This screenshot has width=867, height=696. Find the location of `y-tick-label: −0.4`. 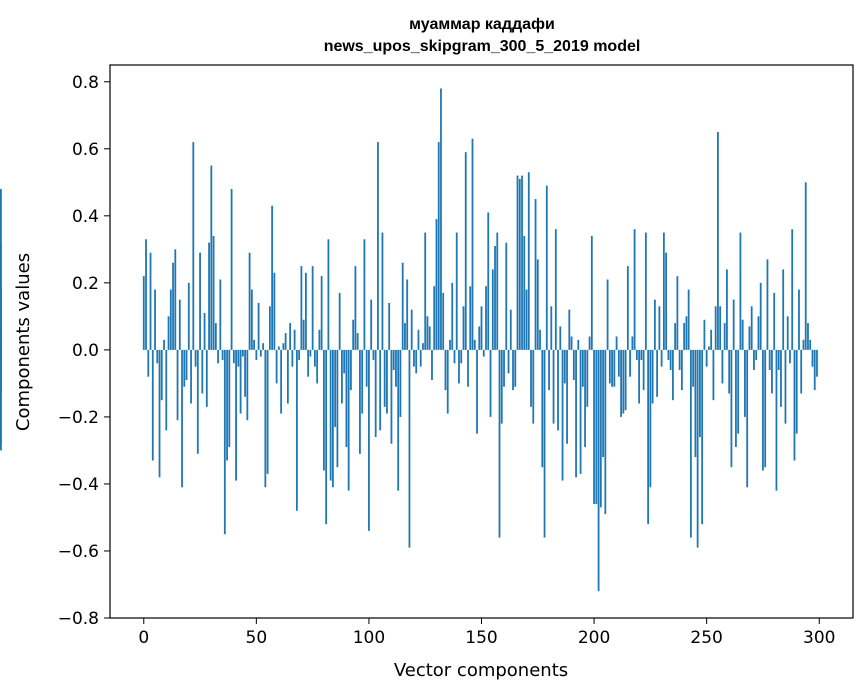

y-tick-label: −0.4 is located at coordinates (78, 485).